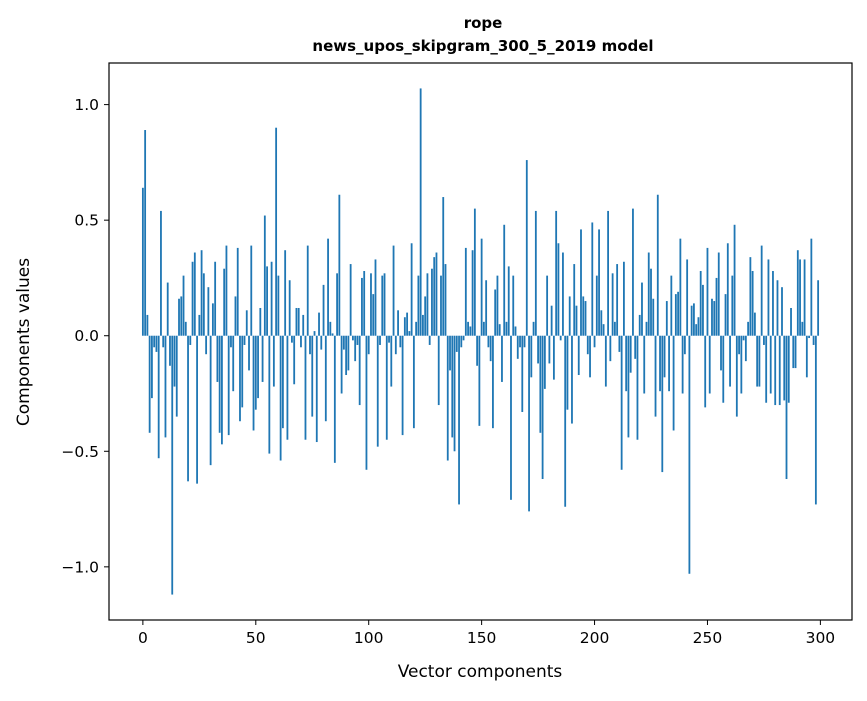 The image size is (867, 701). I want to click on y-tick-label: −1.0, so click(80, 567).